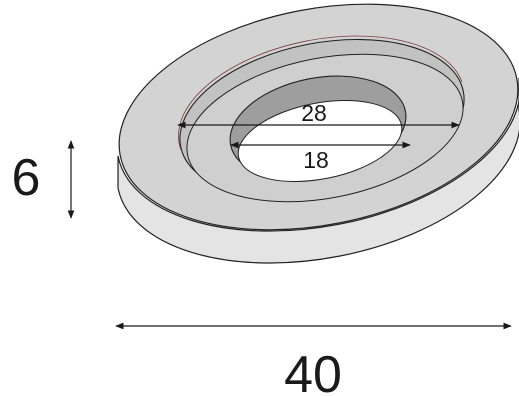 The width and height of the screenshot is (519, 396). Describe the element at coordinates (314, 113) in the screenshot. I see `recess-diameter-label: 28` at that location.